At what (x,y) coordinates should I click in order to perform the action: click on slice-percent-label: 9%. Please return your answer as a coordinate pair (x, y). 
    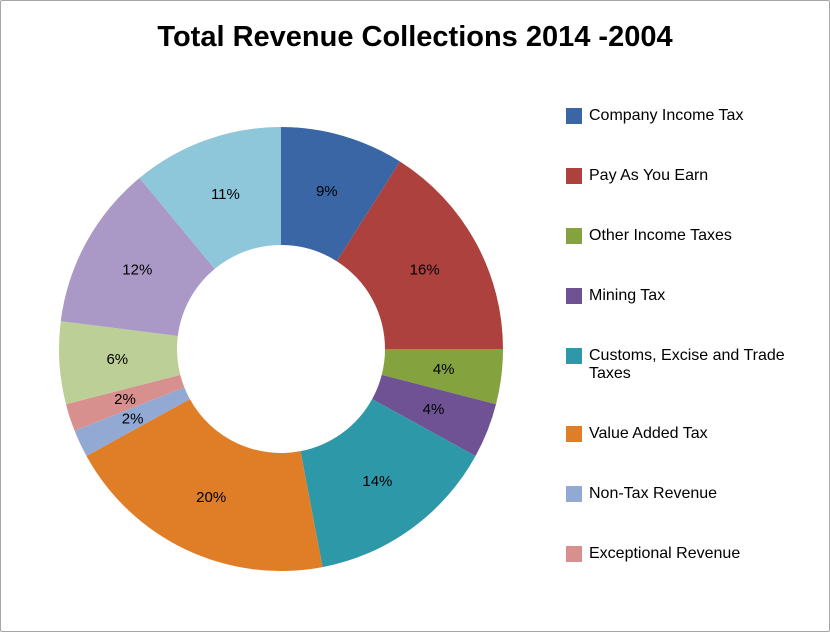
    Looking at the image, I should click on (327, 191).